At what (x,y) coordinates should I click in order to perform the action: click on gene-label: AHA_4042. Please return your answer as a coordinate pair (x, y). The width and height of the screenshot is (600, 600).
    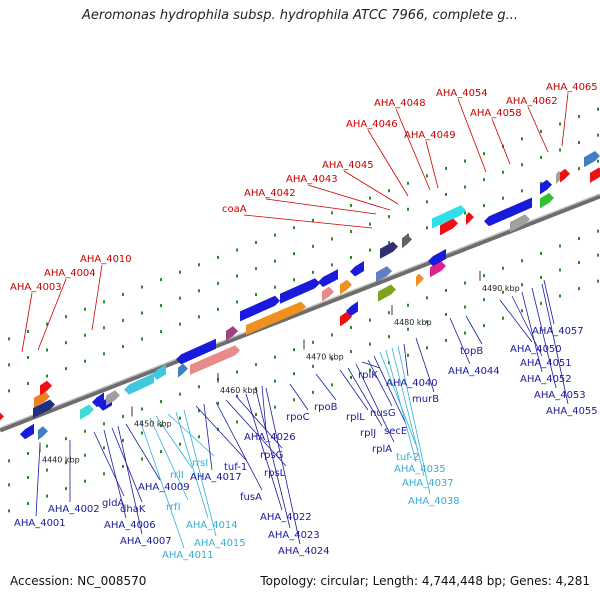
    Looking at the image, I should click on (270, 193).